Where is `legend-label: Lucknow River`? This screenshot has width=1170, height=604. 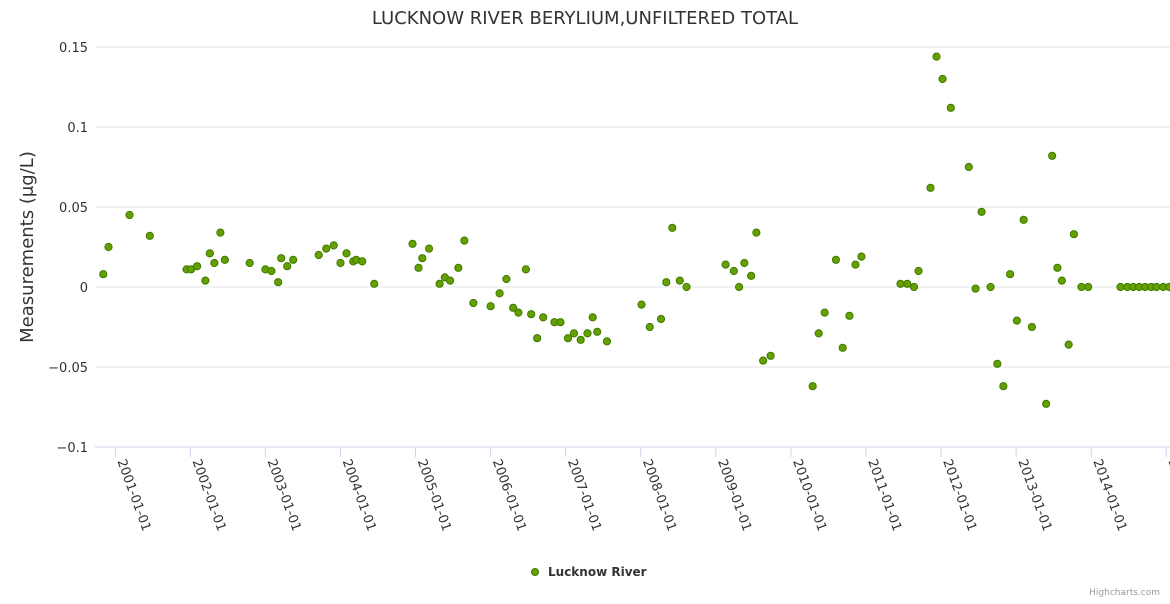 legend-label: Lucknow River is located at coordinates (597, 572).